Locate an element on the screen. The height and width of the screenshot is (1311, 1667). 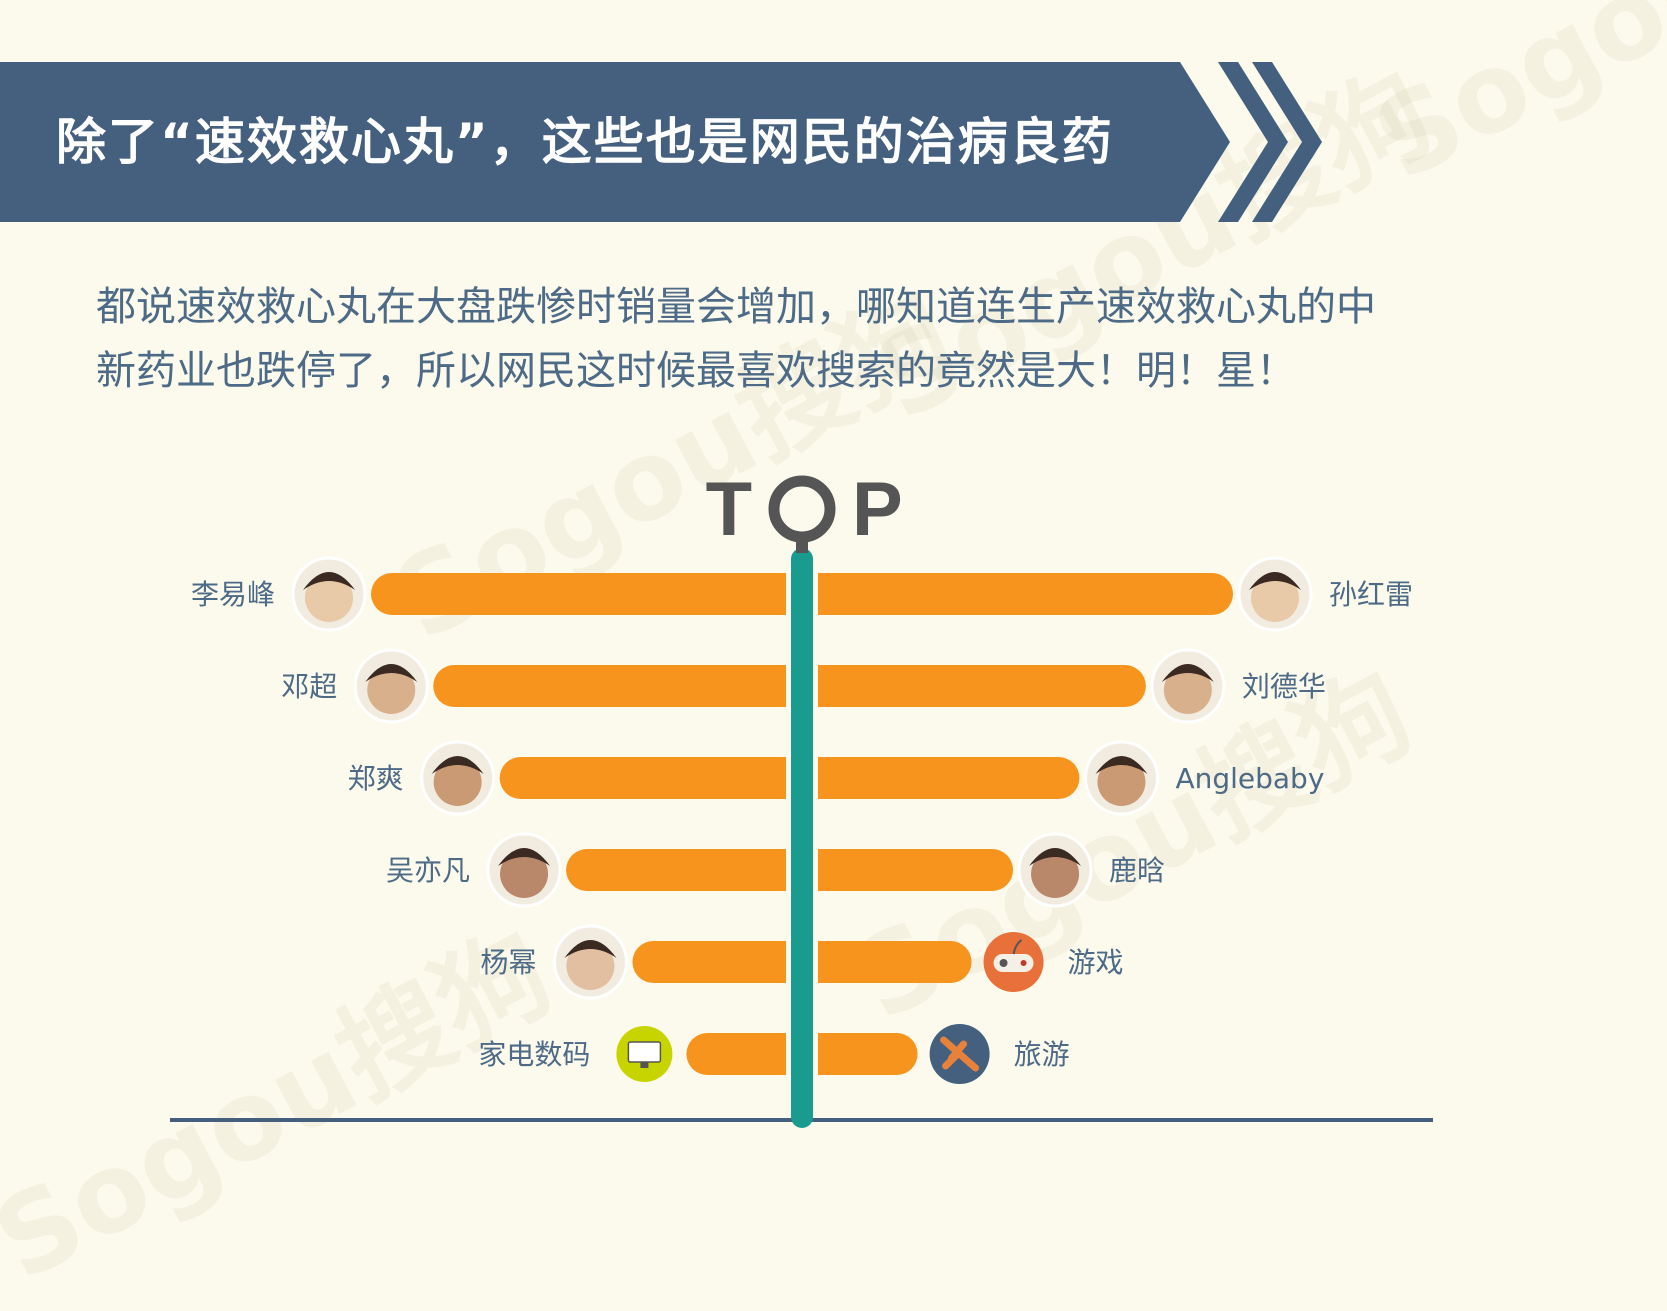
avatar-anglebaby is located at coordinates (1121, 778).